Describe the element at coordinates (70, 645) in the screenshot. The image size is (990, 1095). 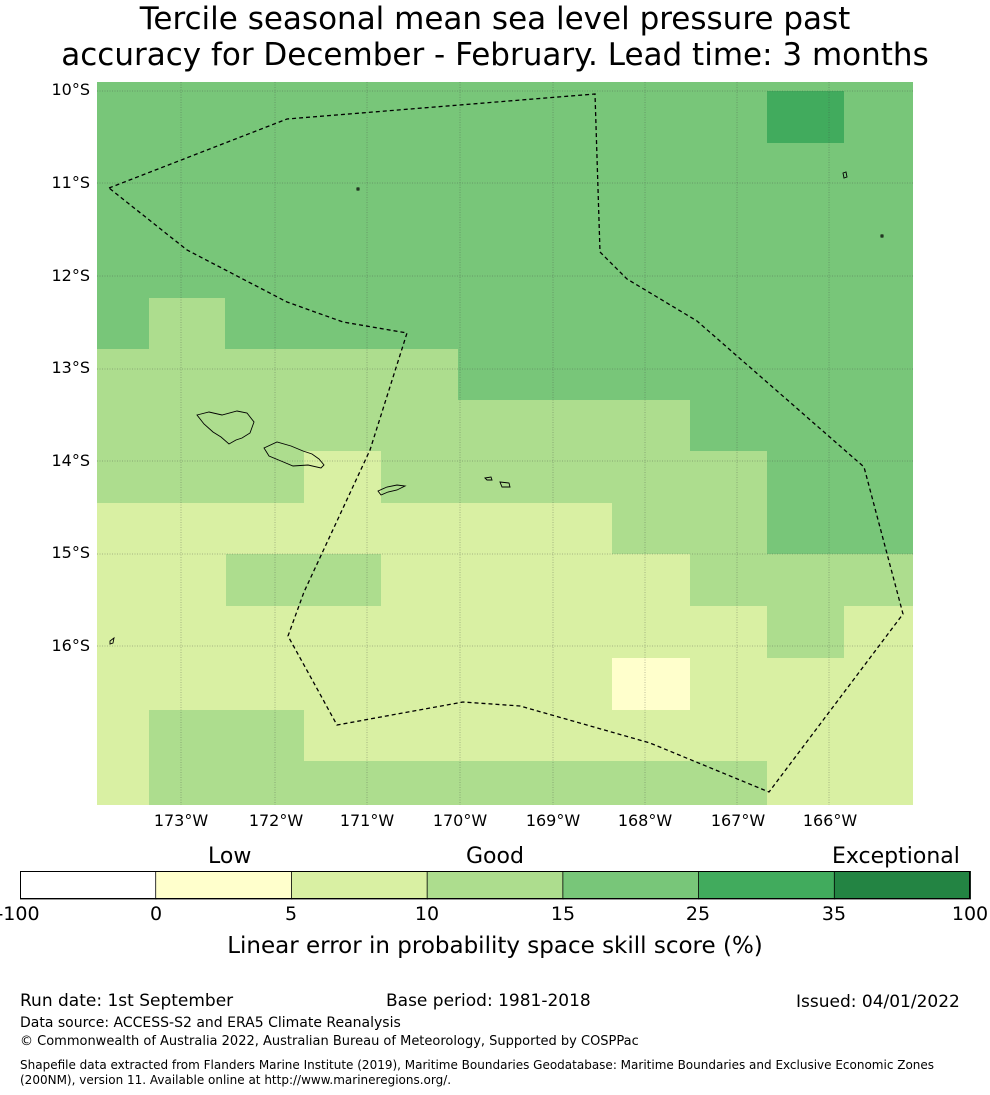
I see `lat-label: 16°S` at that location.